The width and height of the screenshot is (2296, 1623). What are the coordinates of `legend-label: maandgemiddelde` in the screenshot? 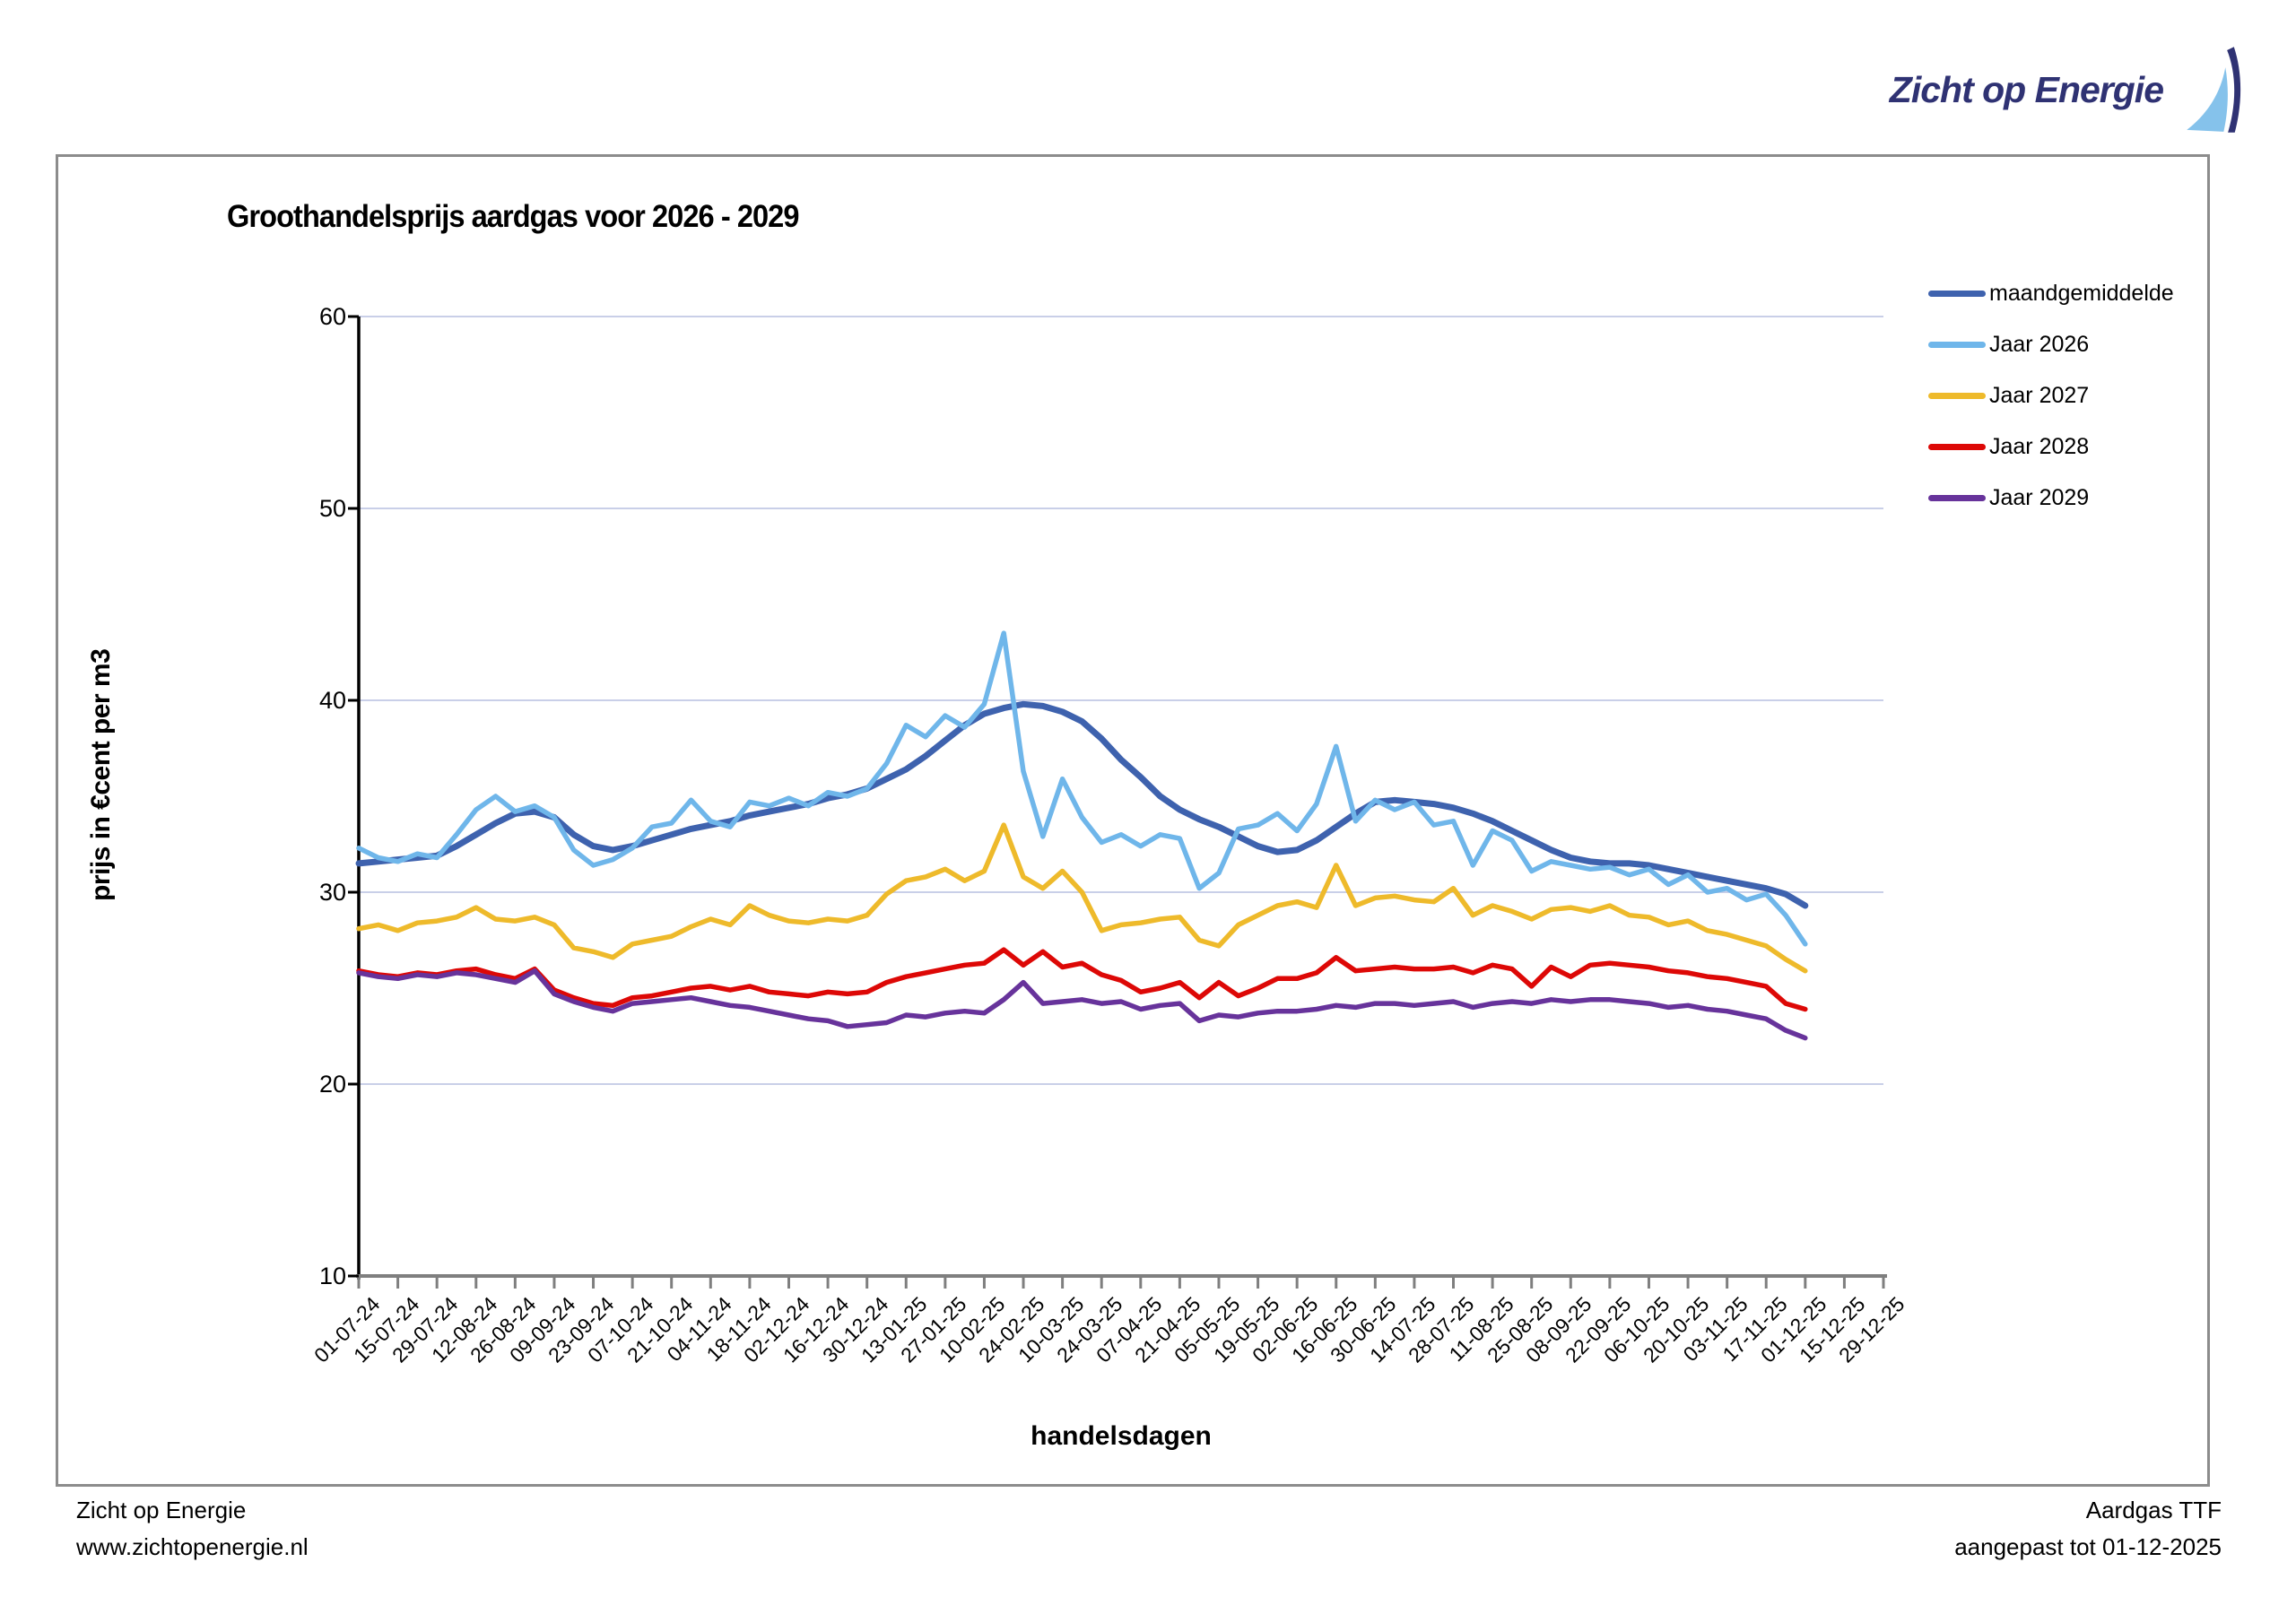 It's located at (2081, 293).